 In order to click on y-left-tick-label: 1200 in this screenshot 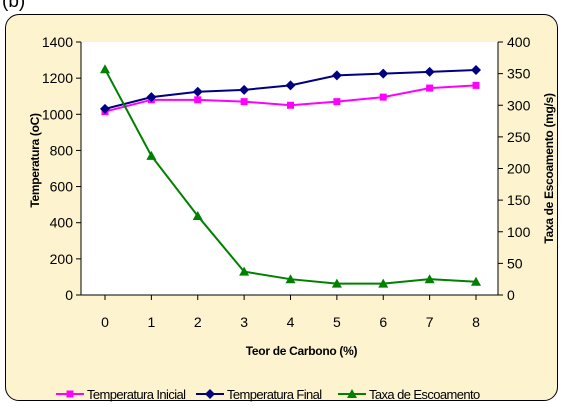, I will do `click(57, 78)`.